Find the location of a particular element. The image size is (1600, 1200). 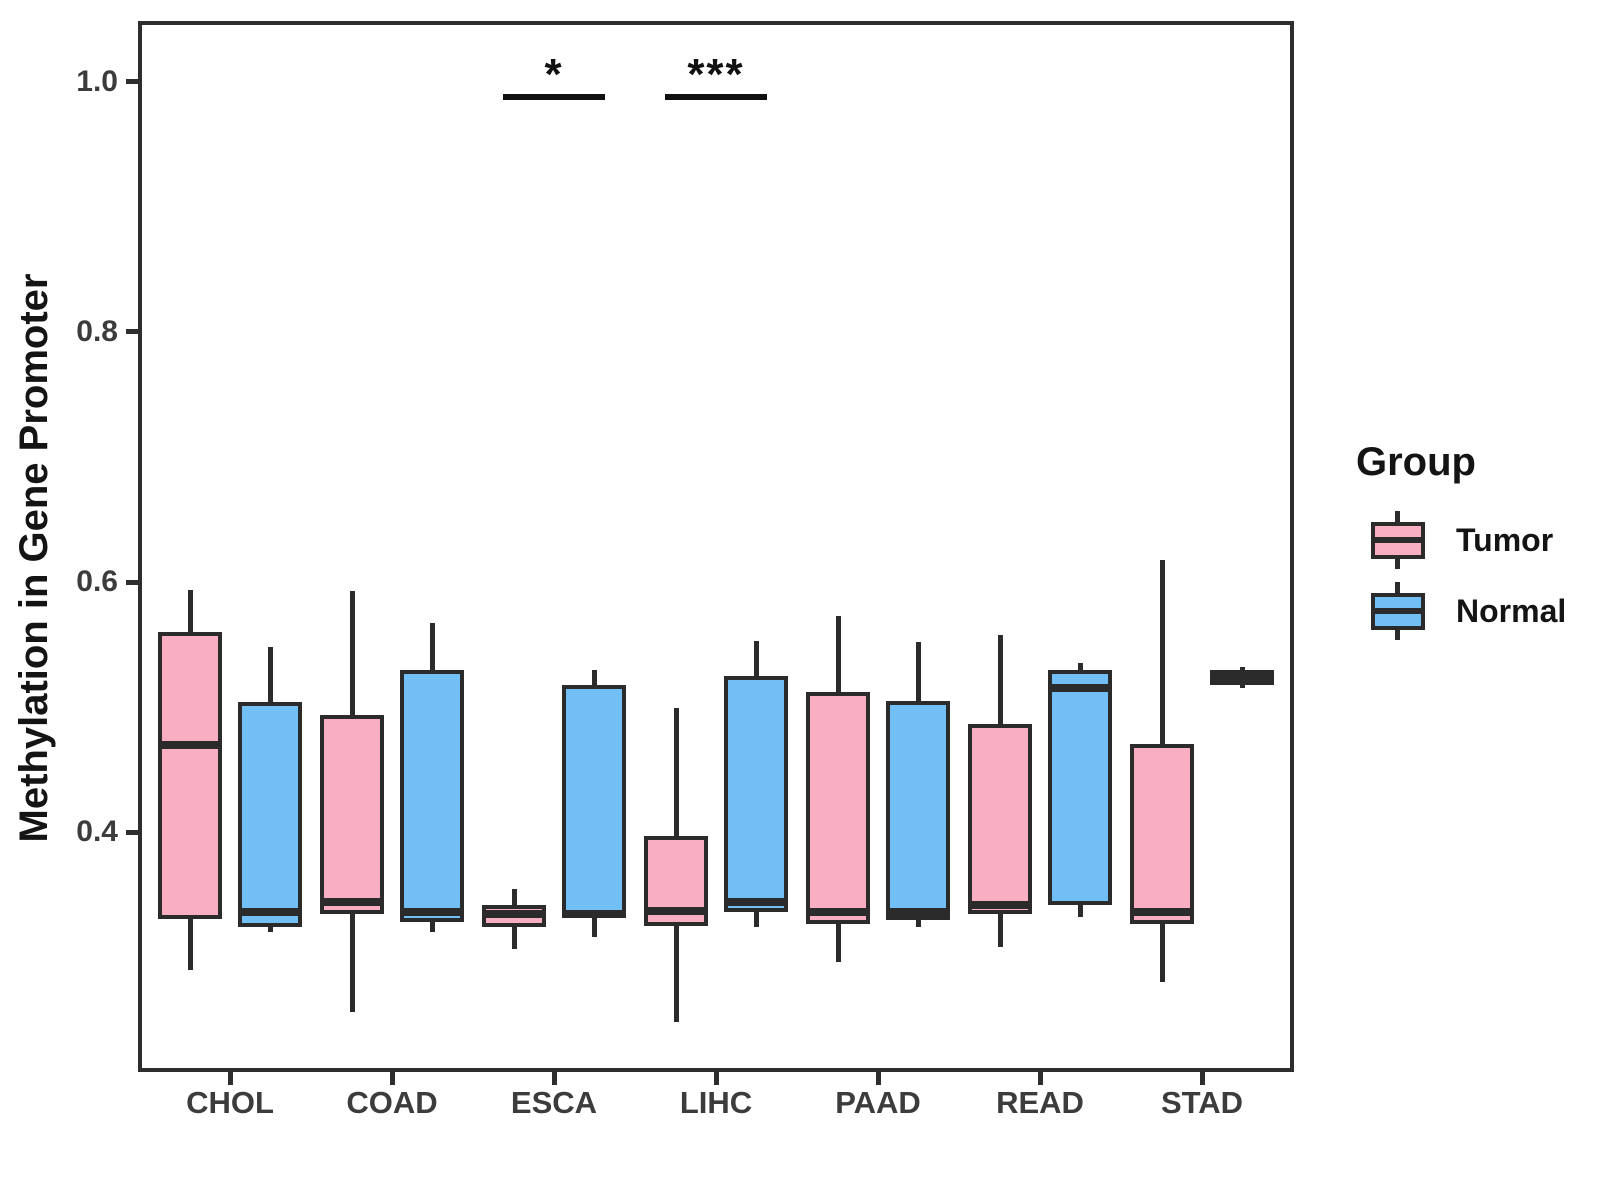

median-esca-tumor is located at coordinates (514, 913).